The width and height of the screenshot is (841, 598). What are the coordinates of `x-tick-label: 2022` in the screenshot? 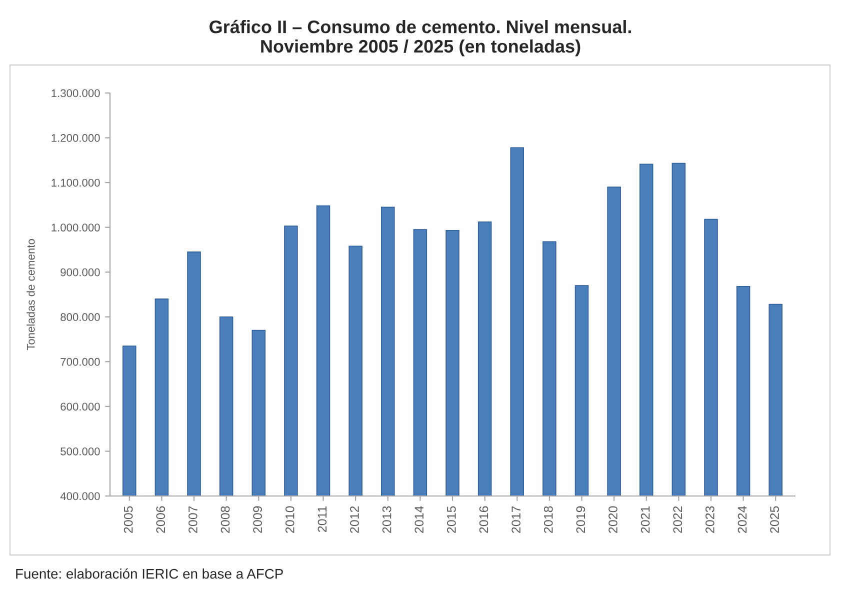 It's located at (677, 519).